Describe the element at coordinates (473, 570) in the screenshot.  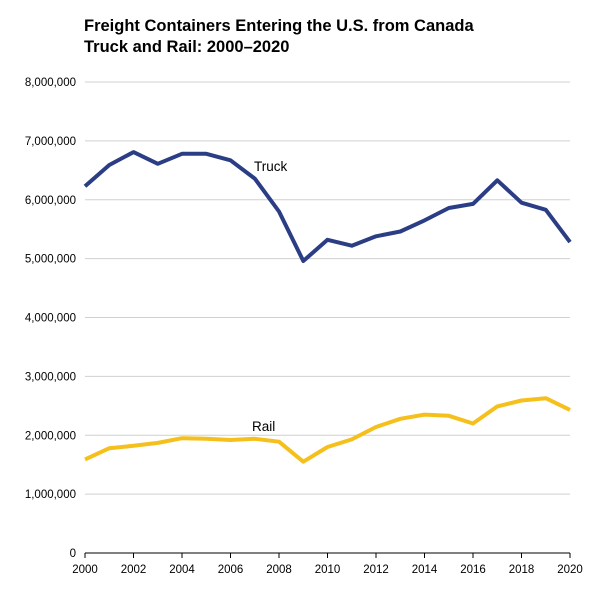
I see `x-tick-label: 2016` at that location.